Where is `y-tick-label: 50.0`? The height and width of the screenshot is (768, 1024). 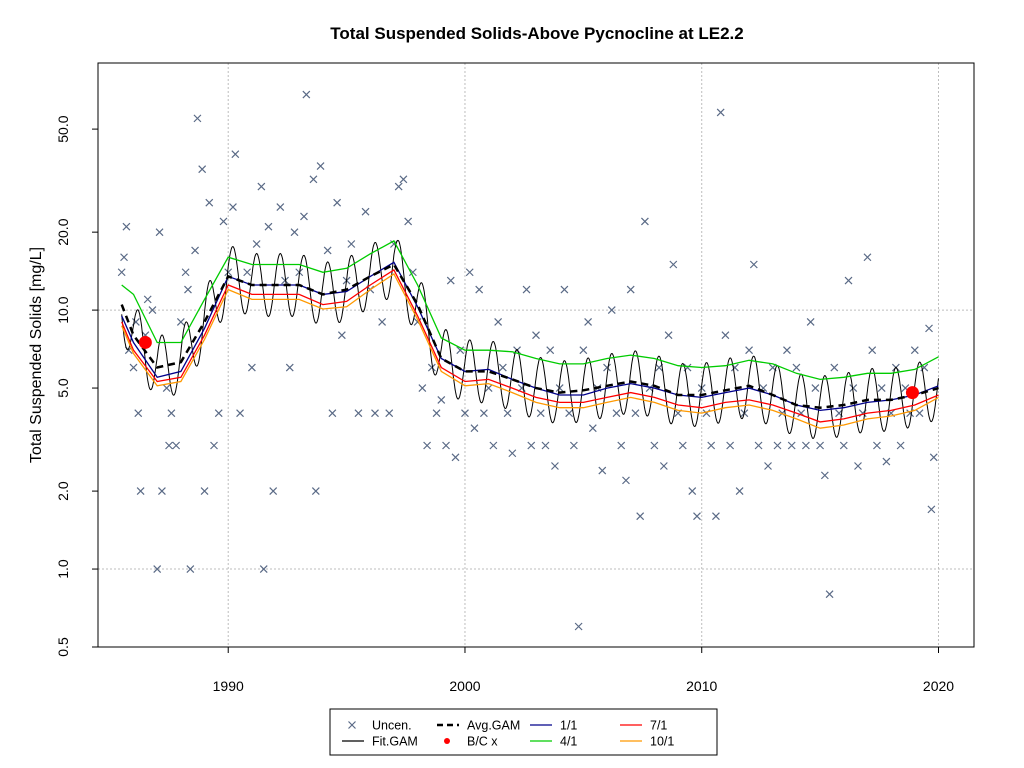 y-tick-label: 50.0 is located at coordinates (63, 128).